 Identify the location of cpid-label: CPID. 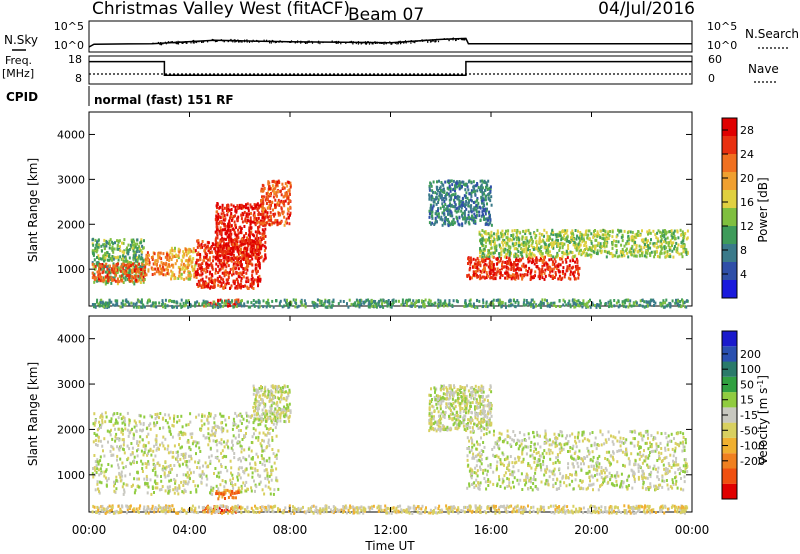
(22, 97).